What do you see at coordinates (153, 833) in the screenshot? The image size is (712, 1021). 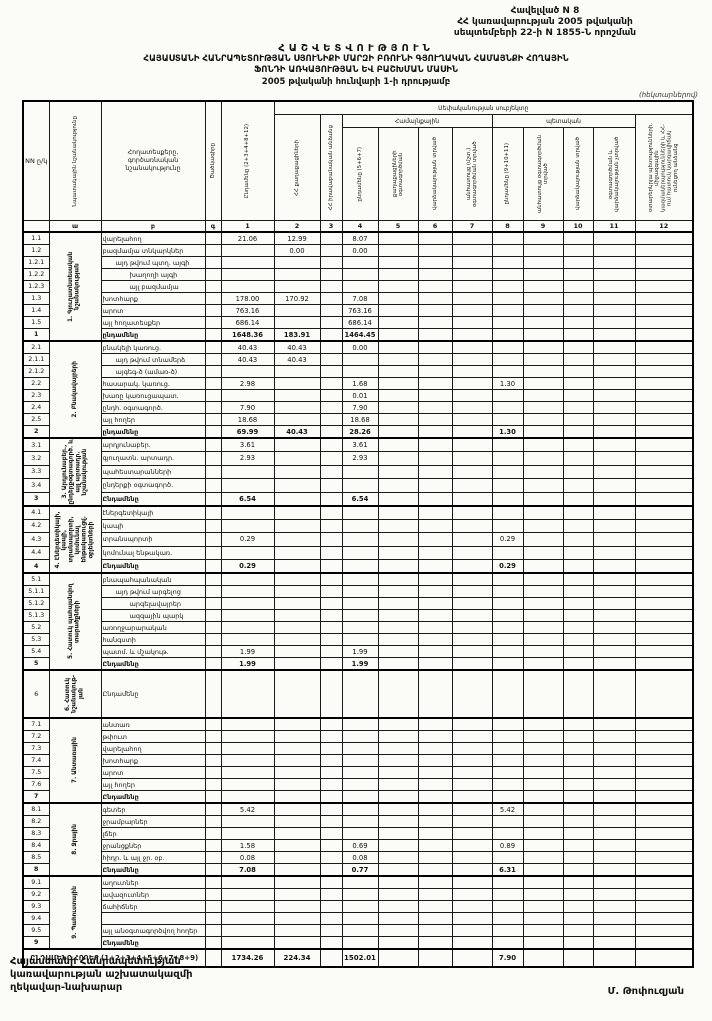 I see `land-type-label: լճեր` at bounding box center [153, 833].